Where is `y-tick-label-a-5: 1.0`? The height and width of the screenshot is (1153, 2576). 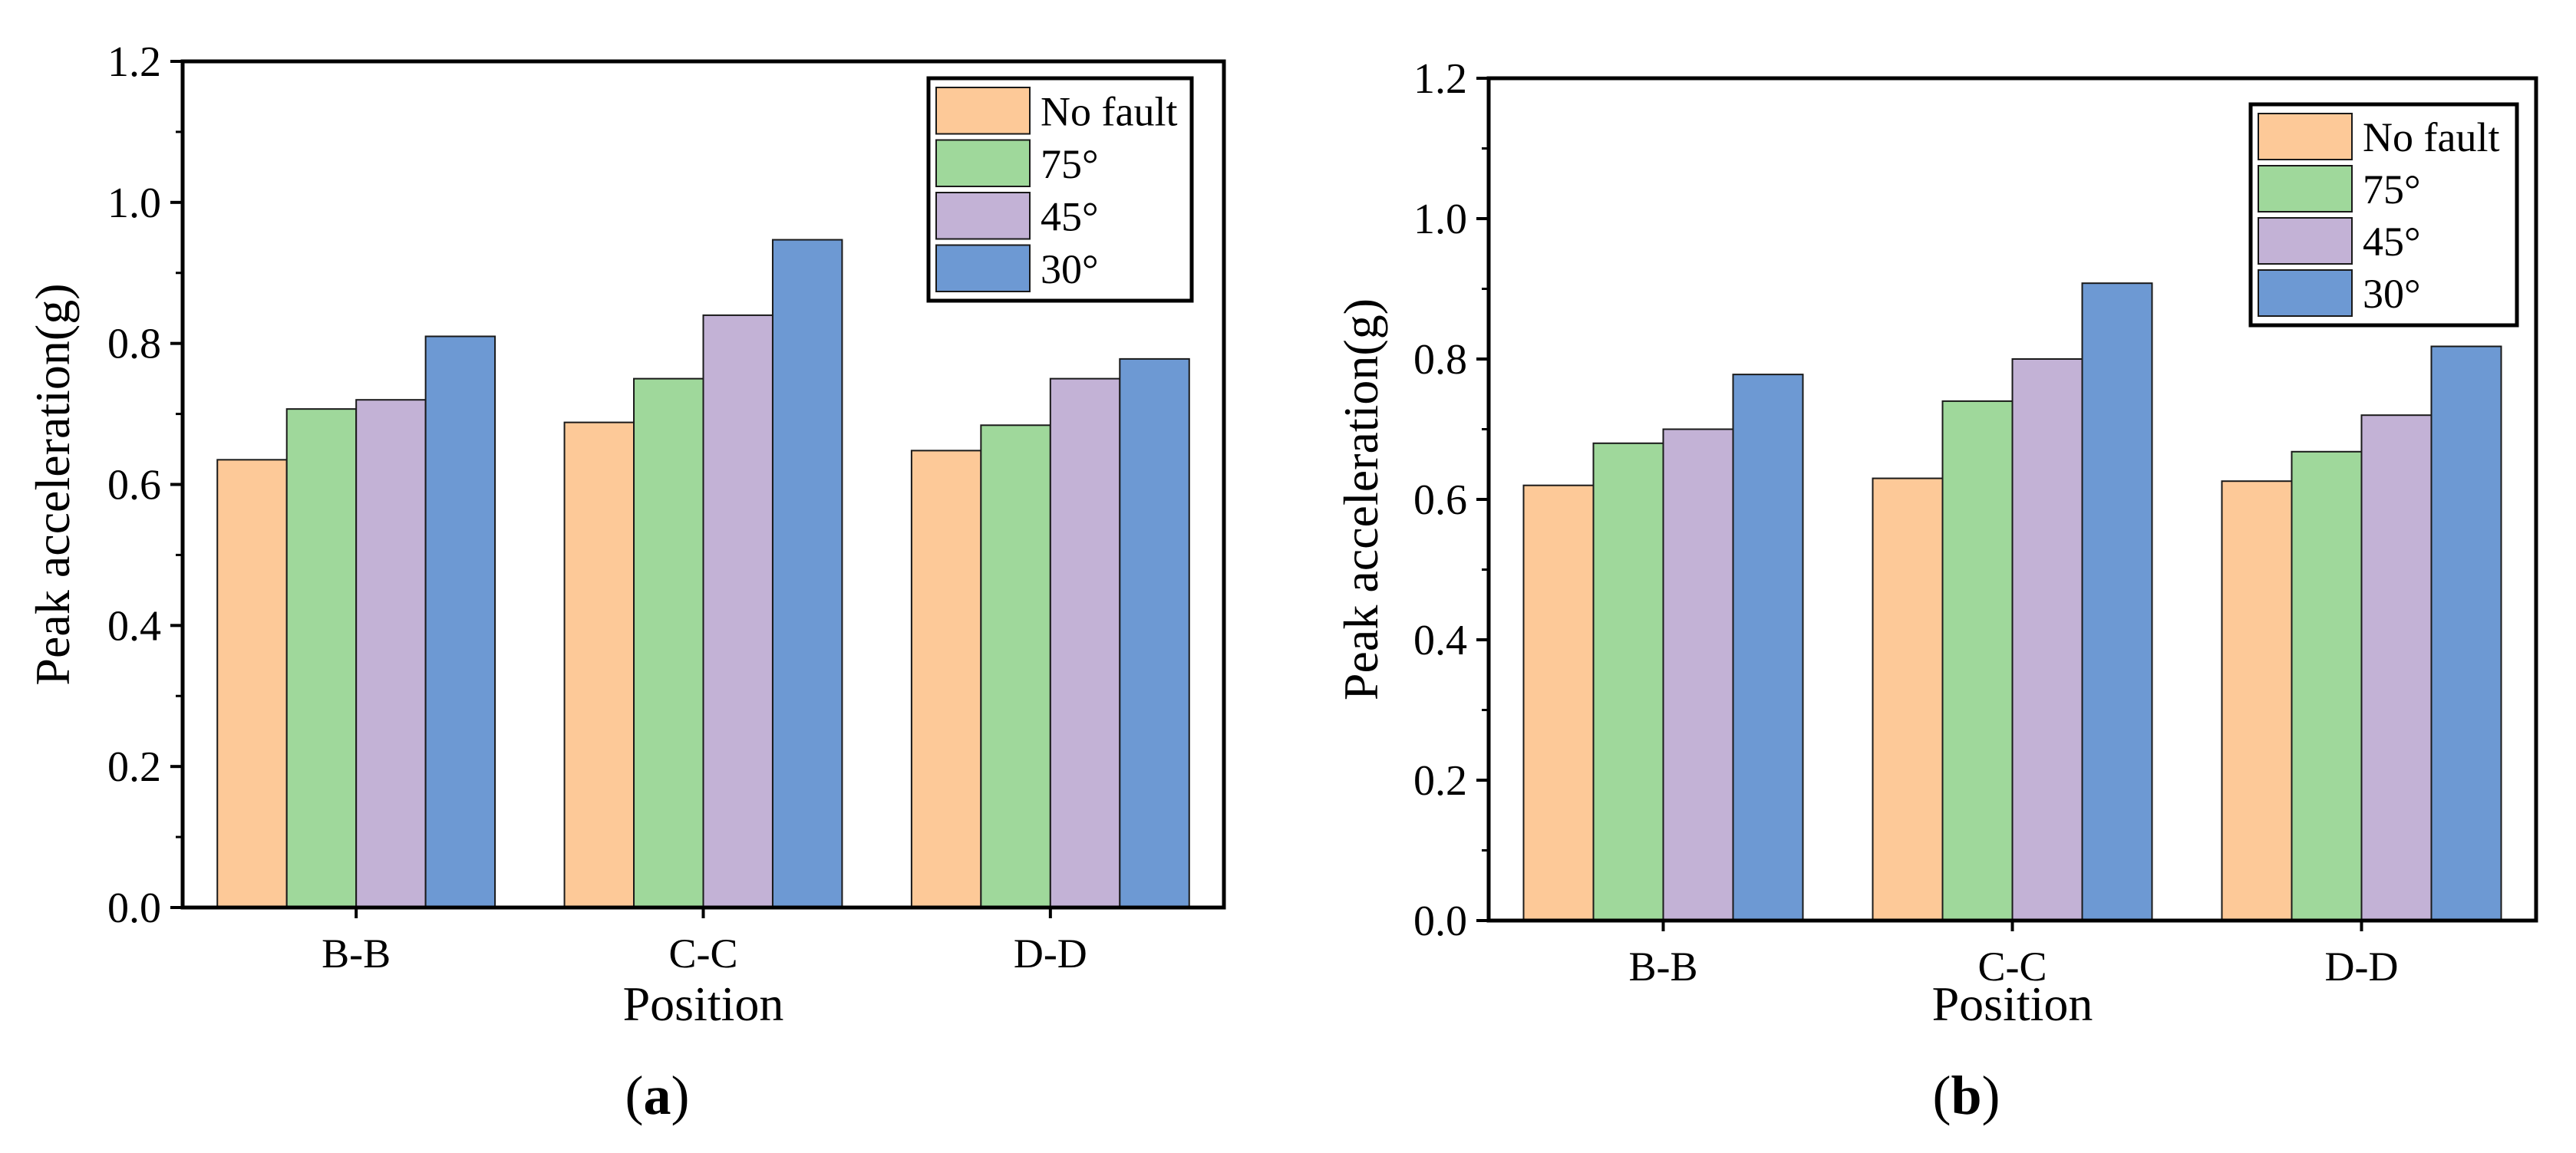 y-tick-label-a-5: 1.0 is located at coordinates (134, 203).